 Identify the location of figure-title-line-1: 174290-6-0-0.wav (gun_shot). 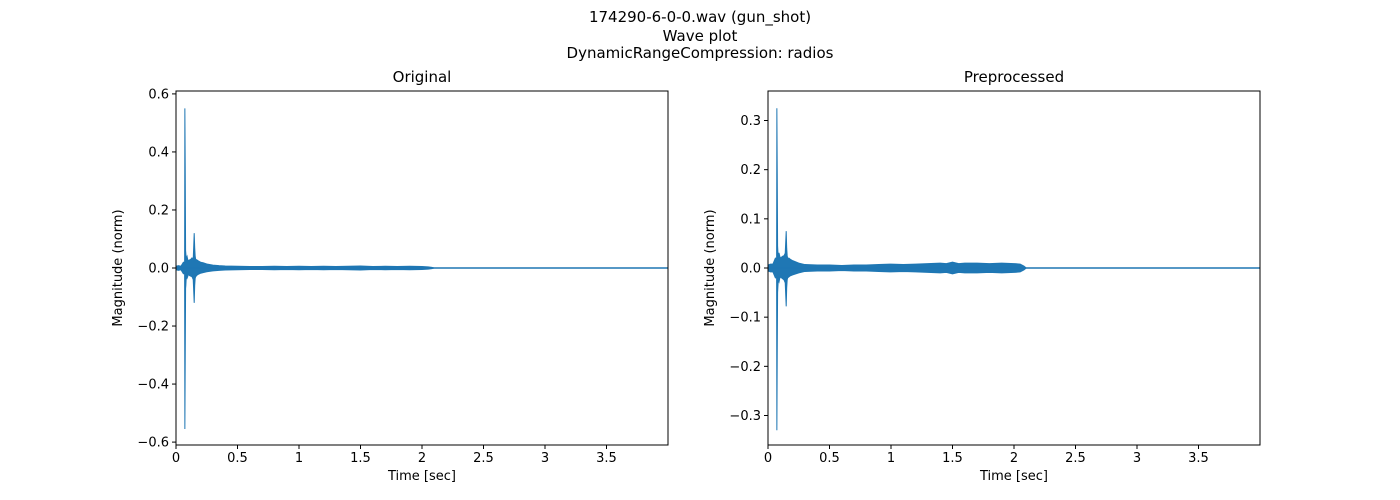
(700, 17).